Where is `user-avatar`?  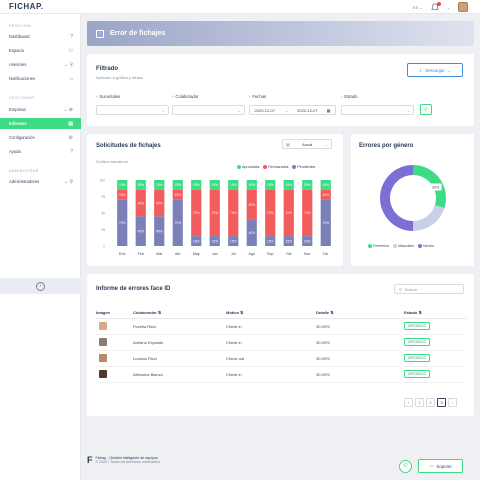 user-avatar is located at coordinates (463, 7).